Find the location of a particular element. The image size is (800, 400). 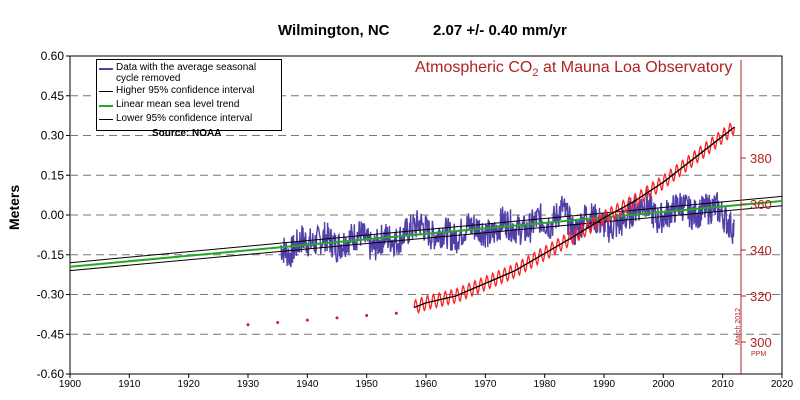

x-tick-label: 1950 is located at coordinates (367, 384).